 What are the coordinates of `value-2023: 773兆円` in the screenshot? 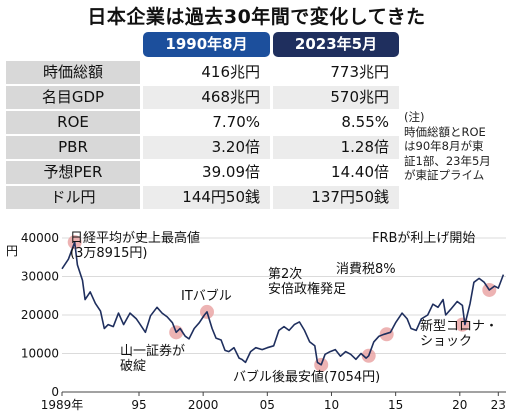 It's located at (359, 72).